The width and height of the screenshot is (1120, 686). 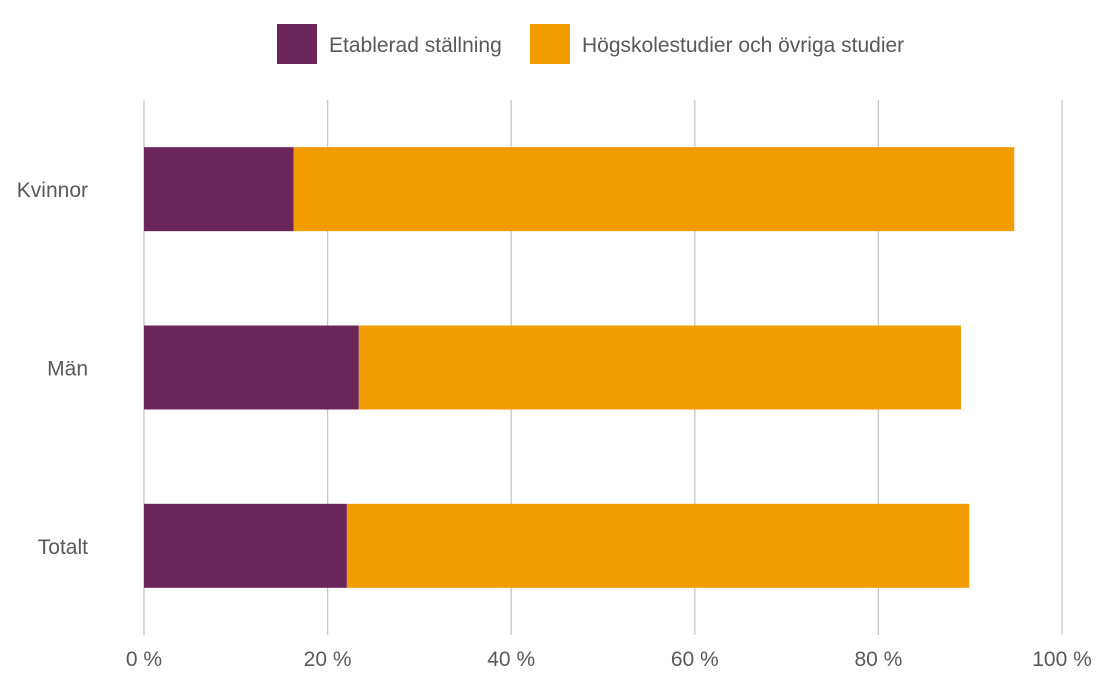 I want to click on category-labels: Kvinnor Män Totalt, so click(x=52, y=369).